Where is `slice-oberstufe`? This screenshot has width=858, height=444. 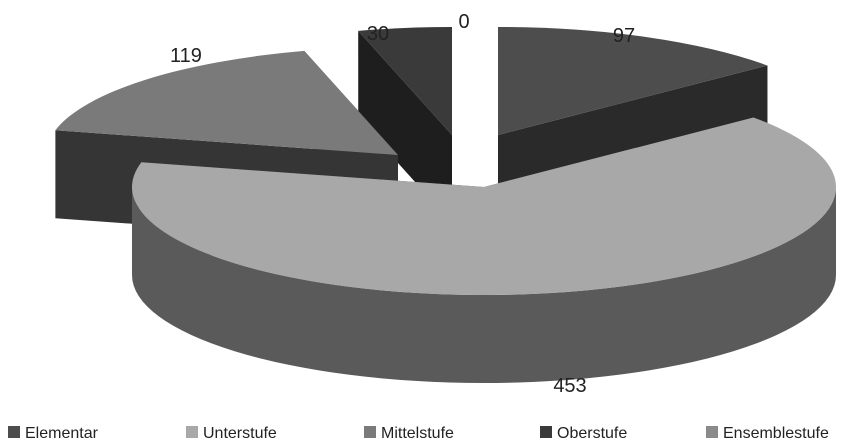
slice-oberstufe is located at coordinates (405, 125).